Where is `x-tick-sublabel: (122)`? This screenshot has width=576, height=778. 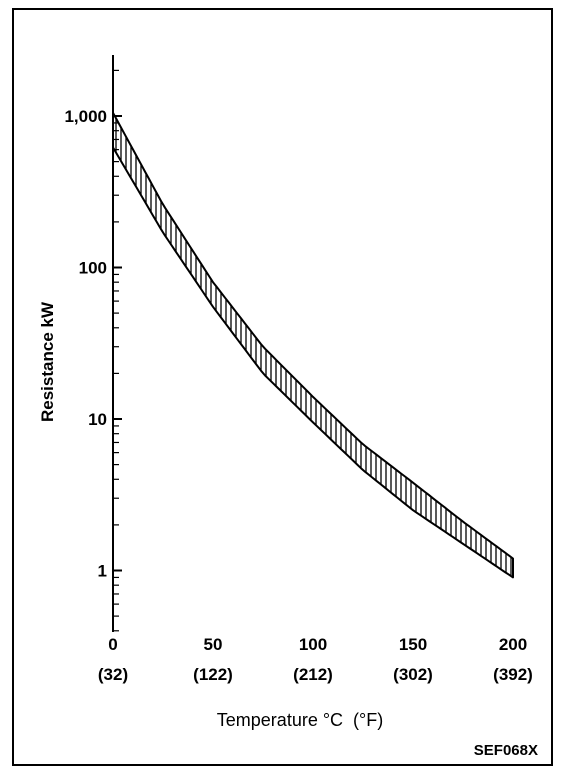 x-tick-sublabel: (122) is located at coordinates (213, 674).